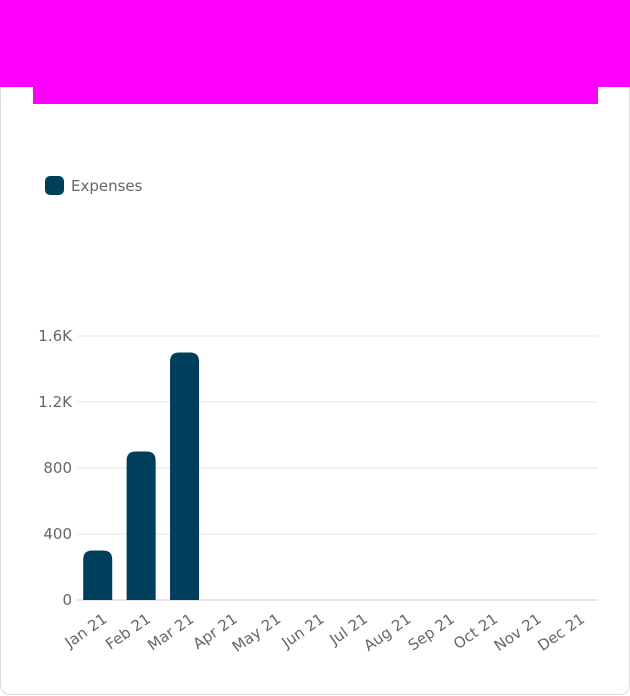 The width and height of the screenshot is (630, 696). What do you see at coordinates (561, 632) in the screenshot?
I see `x-tick-label: Dec 21` at bounding box center [561, 632].